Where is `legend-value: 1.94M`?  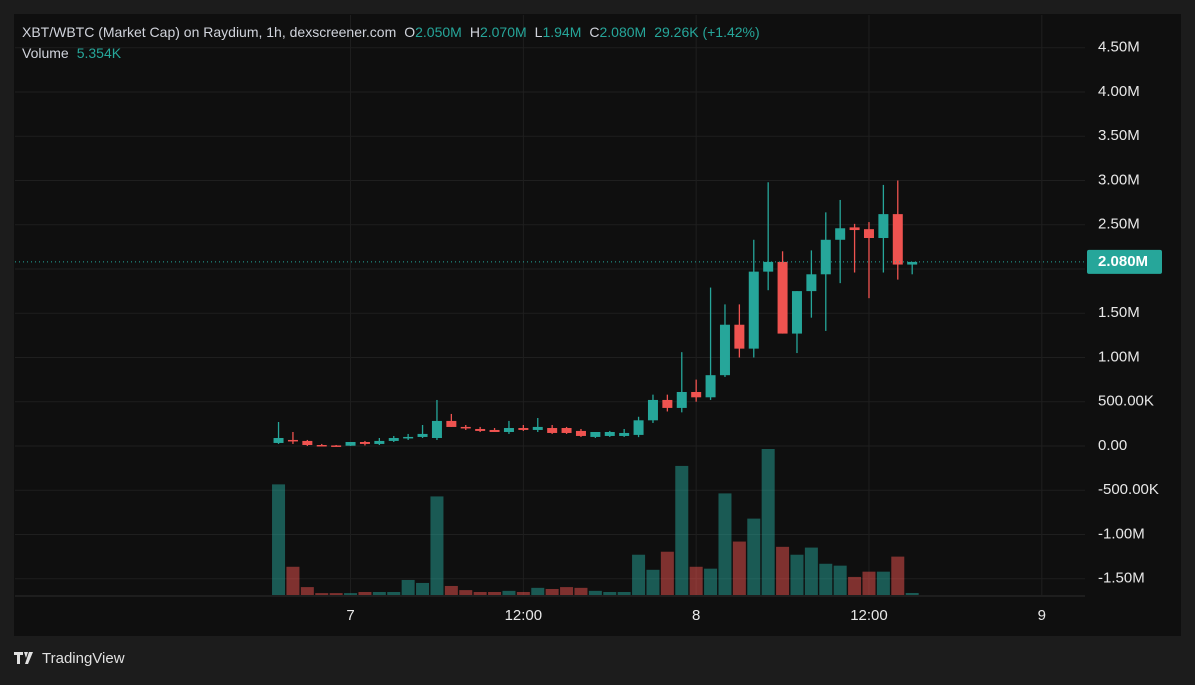
legend-value: 1.94M is located at coordinates (561, 32).